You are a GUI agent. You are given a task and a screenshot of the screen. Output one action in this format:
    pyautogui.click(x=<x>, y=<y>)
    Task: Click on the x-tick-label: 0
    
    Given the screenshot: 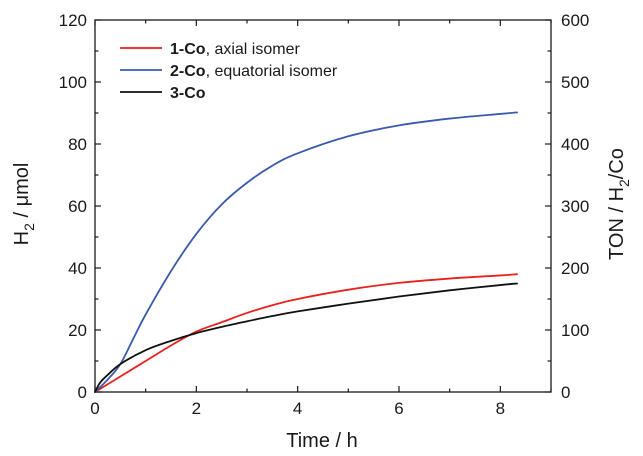 What is the action you would take?
    pyautogui.click(x=94, y=408)
    